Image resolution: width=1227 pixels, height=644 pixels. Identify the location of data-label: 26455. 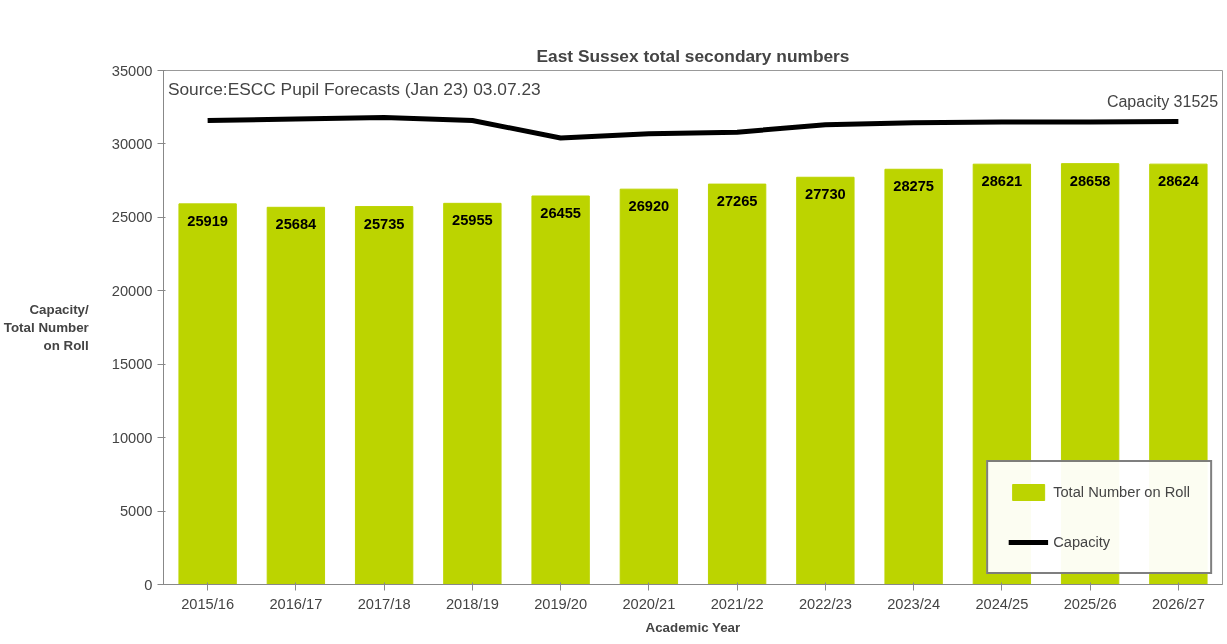
(561, 212).